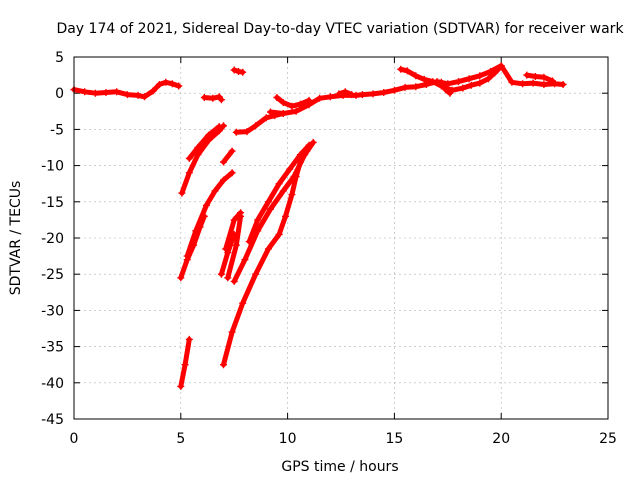 The image size is (640, 480). I want to click on series-segment-o, so click(212, 98).